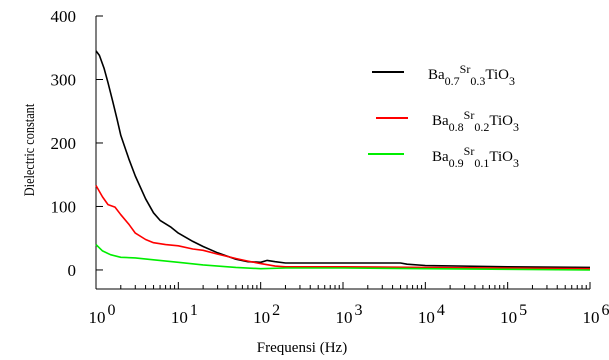 Image resolution: width=609 pixels, height=360 pixels. Describe the element at coordinates (302, 348) in the screenshot. I see `x-axis-label: Frequensi (Hz)` at that location.